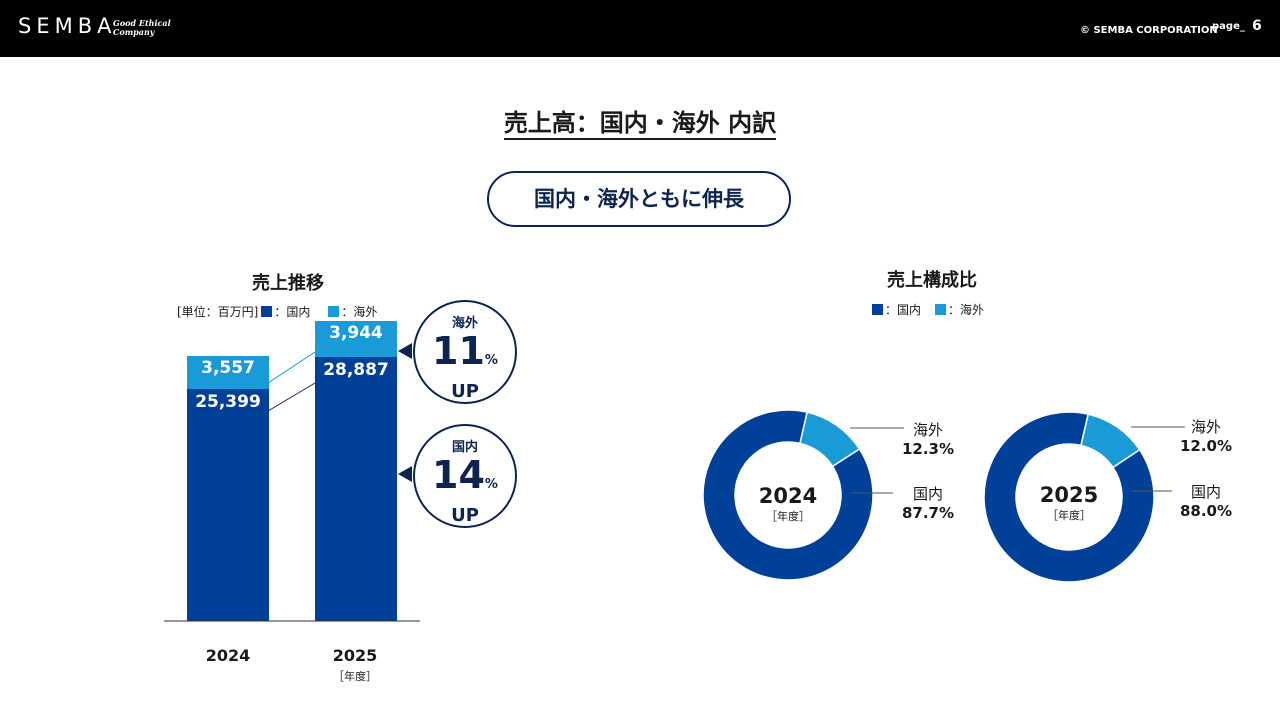  Describe the element at coordinates (288, 283) in the screenshot. I see `bar-chart-title: 売上推移` at that location.